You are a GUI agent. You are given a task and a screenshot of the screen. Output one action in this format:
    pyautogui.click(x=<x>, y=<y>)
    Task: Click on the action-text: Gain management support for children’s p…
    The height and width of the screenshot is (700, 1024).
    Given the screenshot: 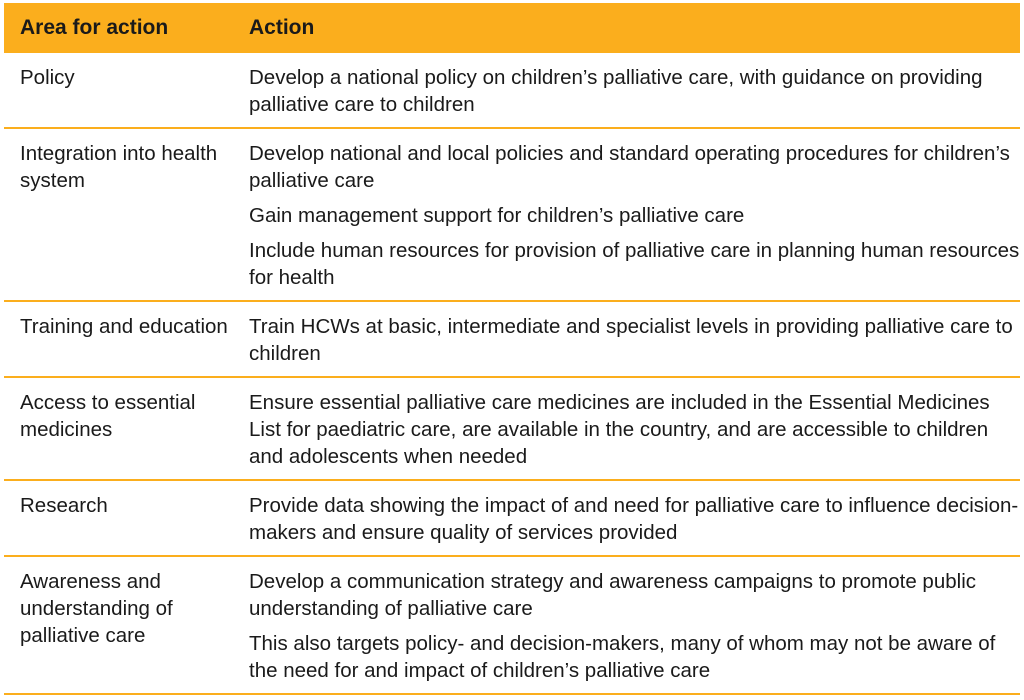 What is the action you would take?
    pyautogui.click(x=497, y=215)
    